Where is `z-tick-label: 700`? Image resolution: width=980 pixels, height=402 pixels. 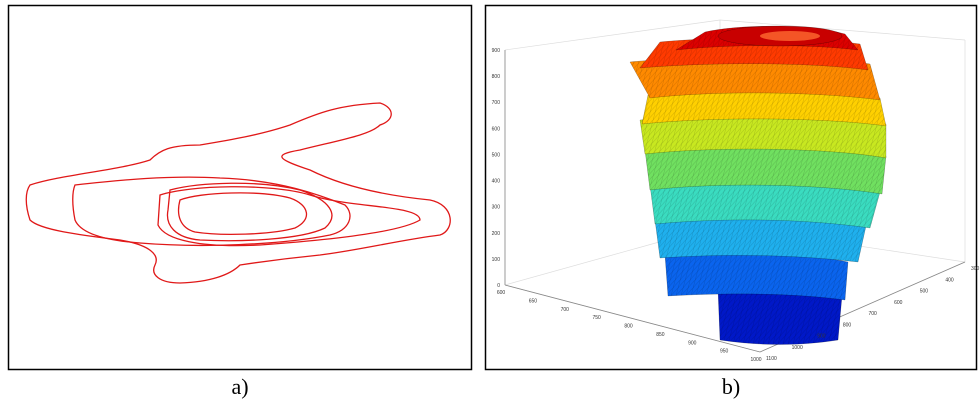
z-tick-label: 700 is located at coordinates (496, 103).